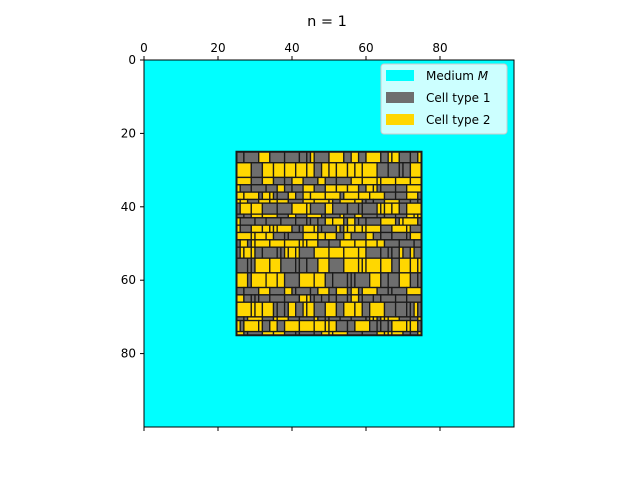 This screenshot has height=480, width=640. What do you see at coordinates (128, 280) in the screenshot?
I see `y-tick-label: 60` at bounding box center [128, 280].